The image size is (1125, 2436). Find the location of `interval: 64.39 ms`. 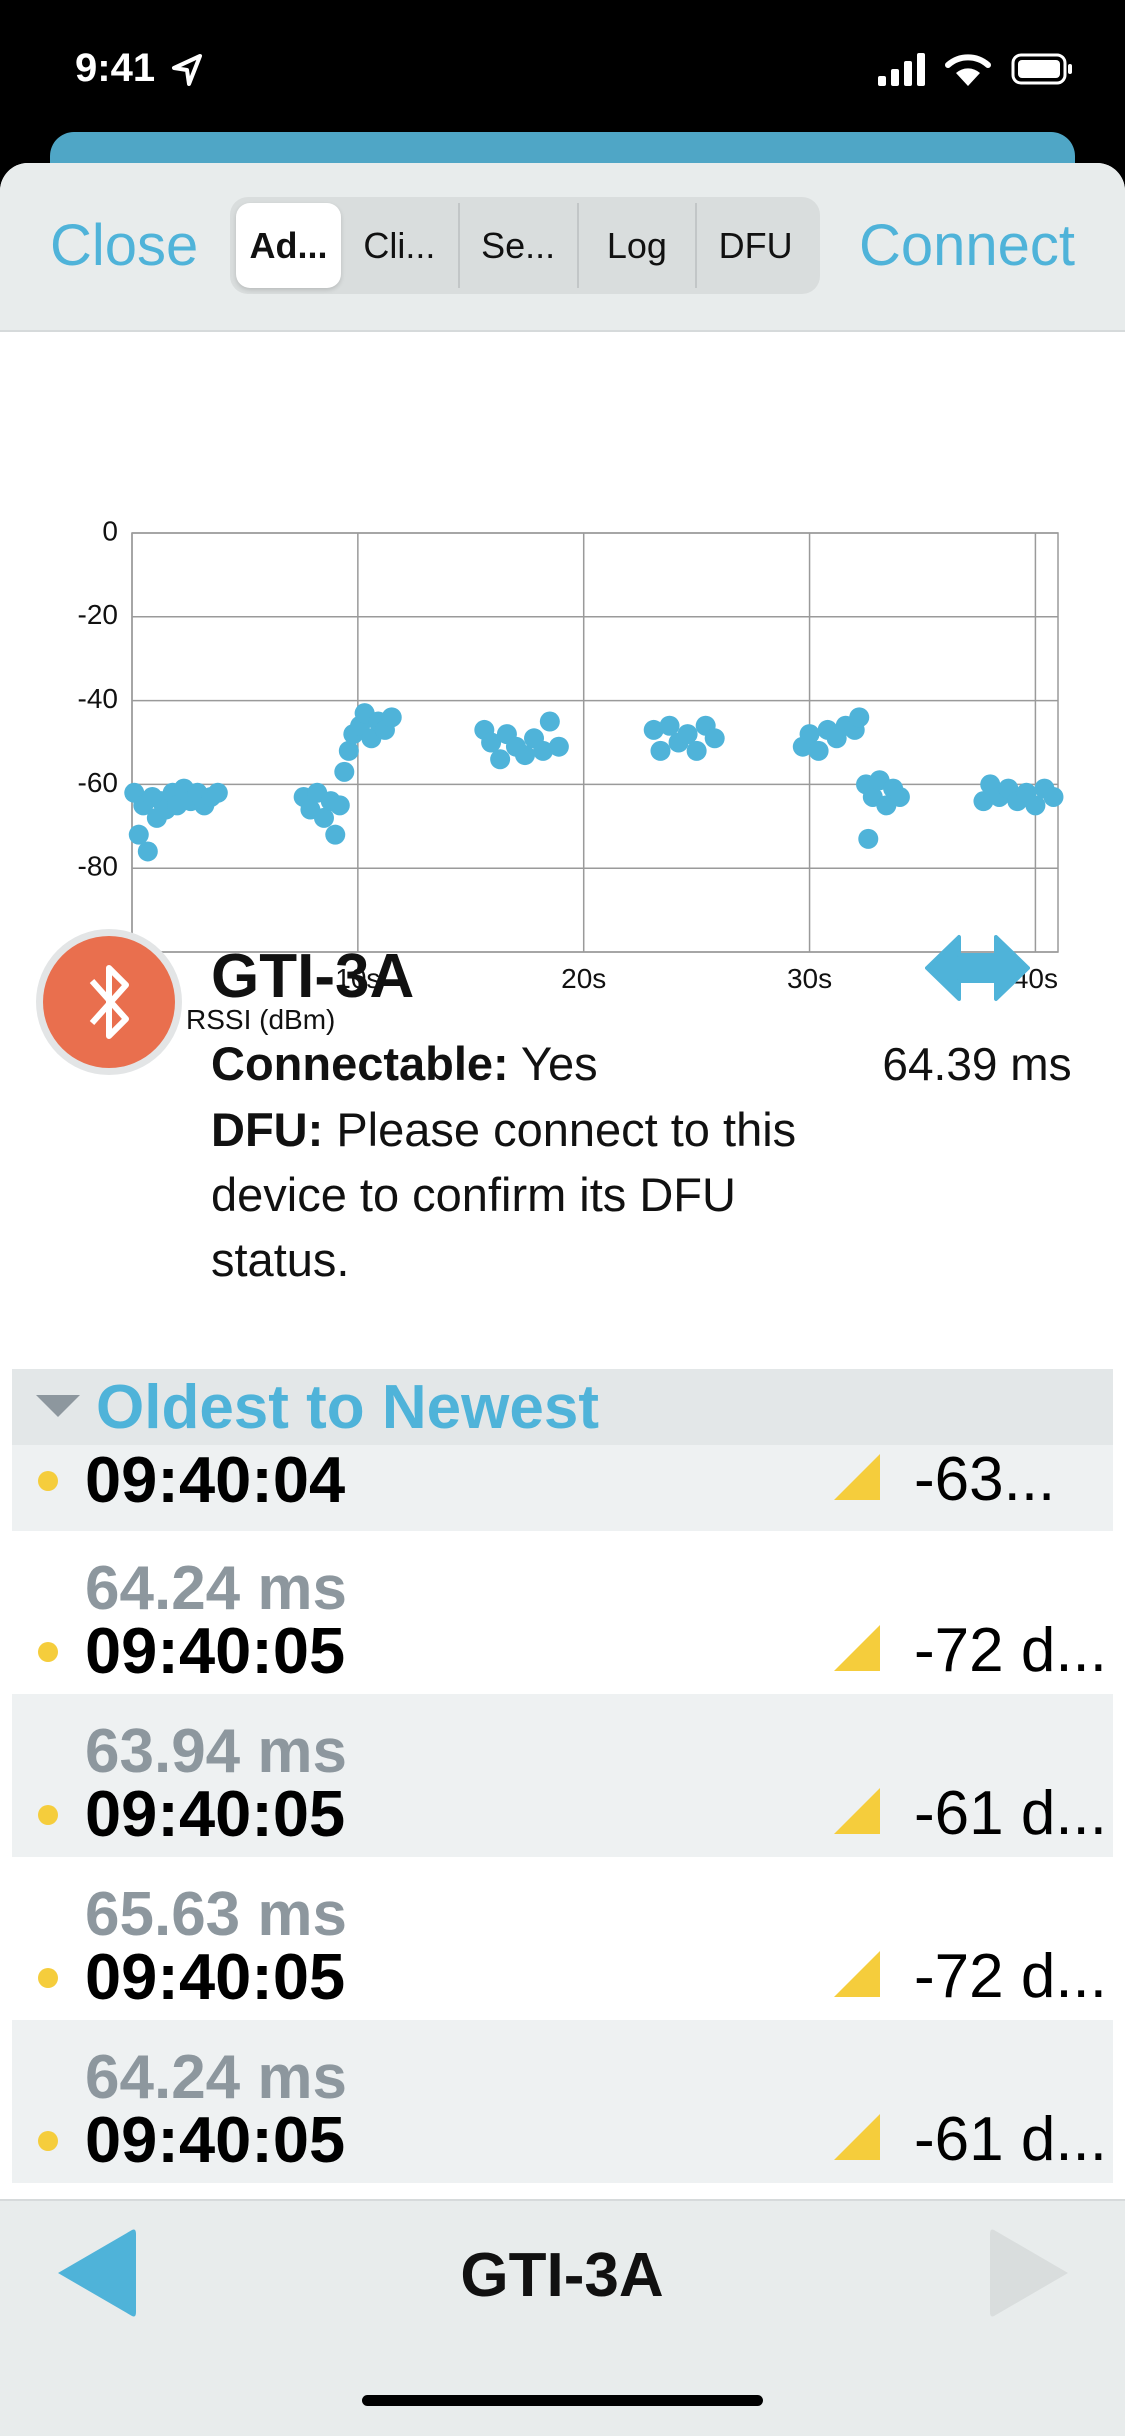

interval: 64.39 ms is located at coordinates (977, 1064).